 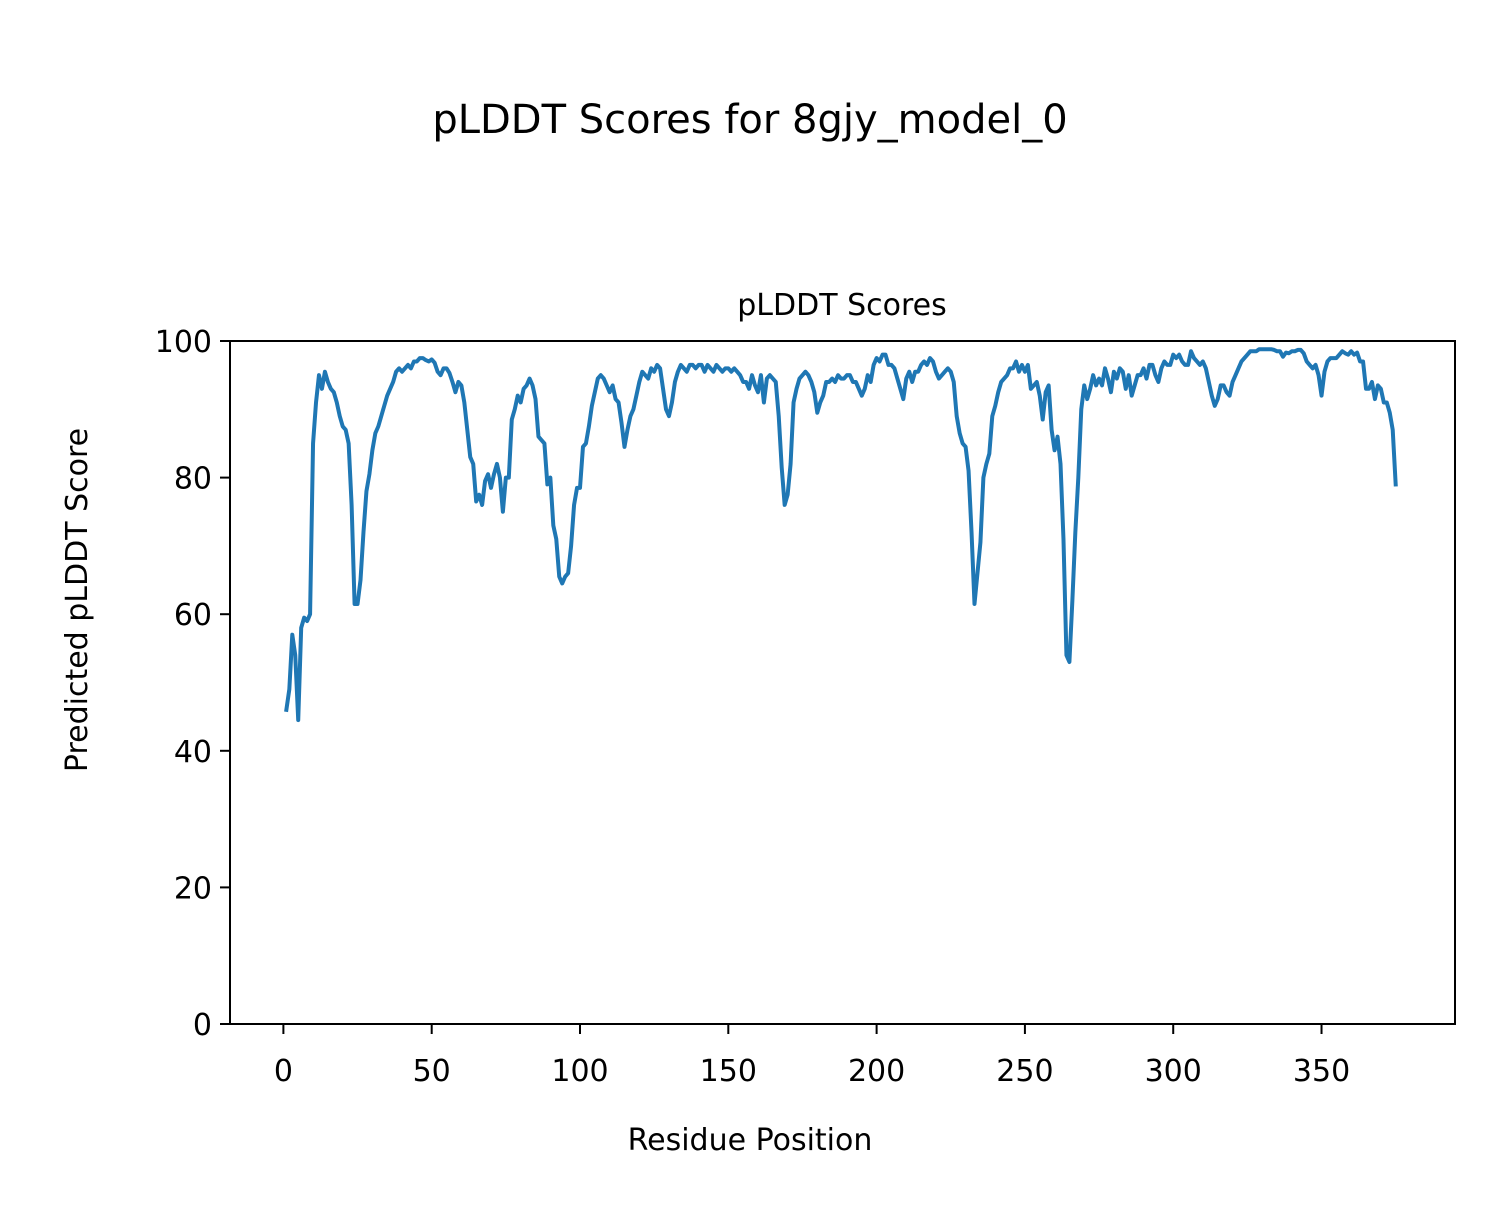 I want to click on y-tick-label: 60, so click(x=193, y=615).